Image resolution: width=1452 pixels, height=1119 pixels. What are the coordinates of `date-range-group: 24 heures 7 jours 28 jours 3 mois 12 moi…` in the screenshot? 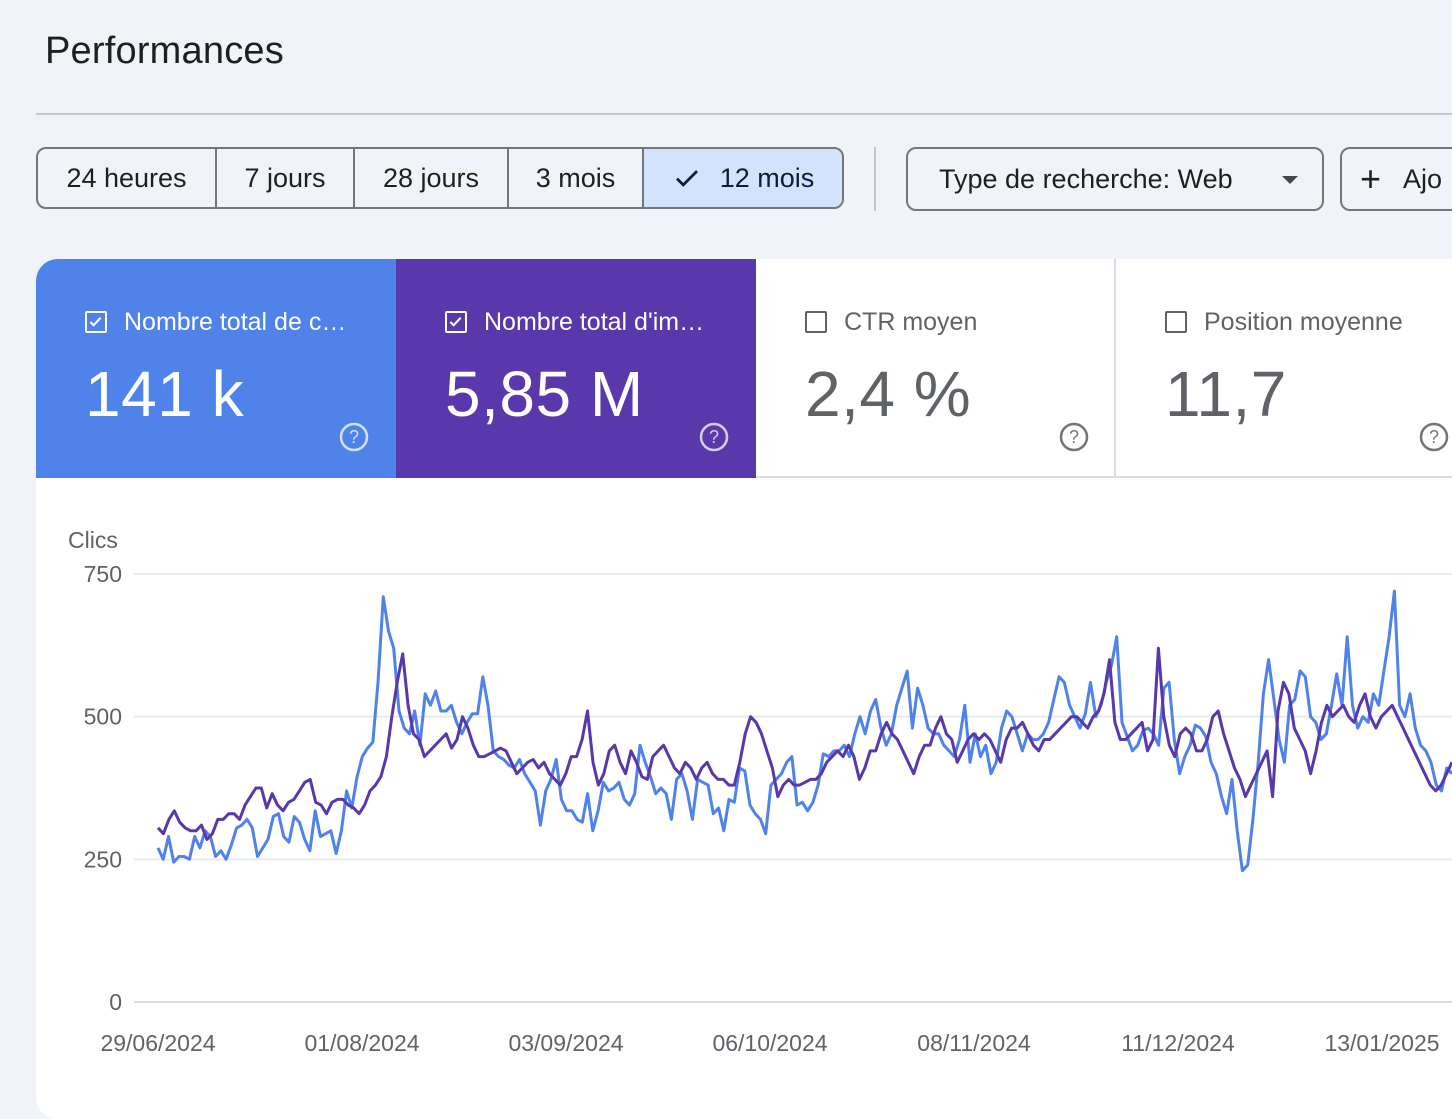 It's located at (440, 178).